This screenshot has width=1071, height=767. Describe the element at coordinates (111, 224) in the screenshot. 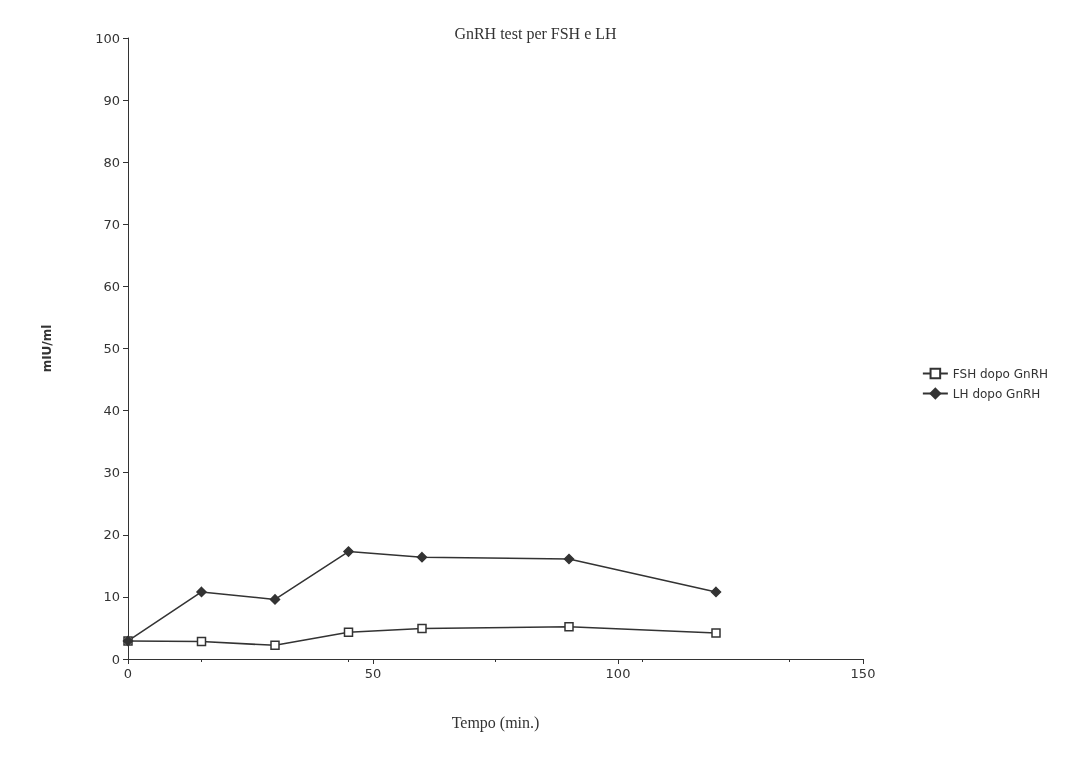

I see `y-tick-label: 70` at that location.